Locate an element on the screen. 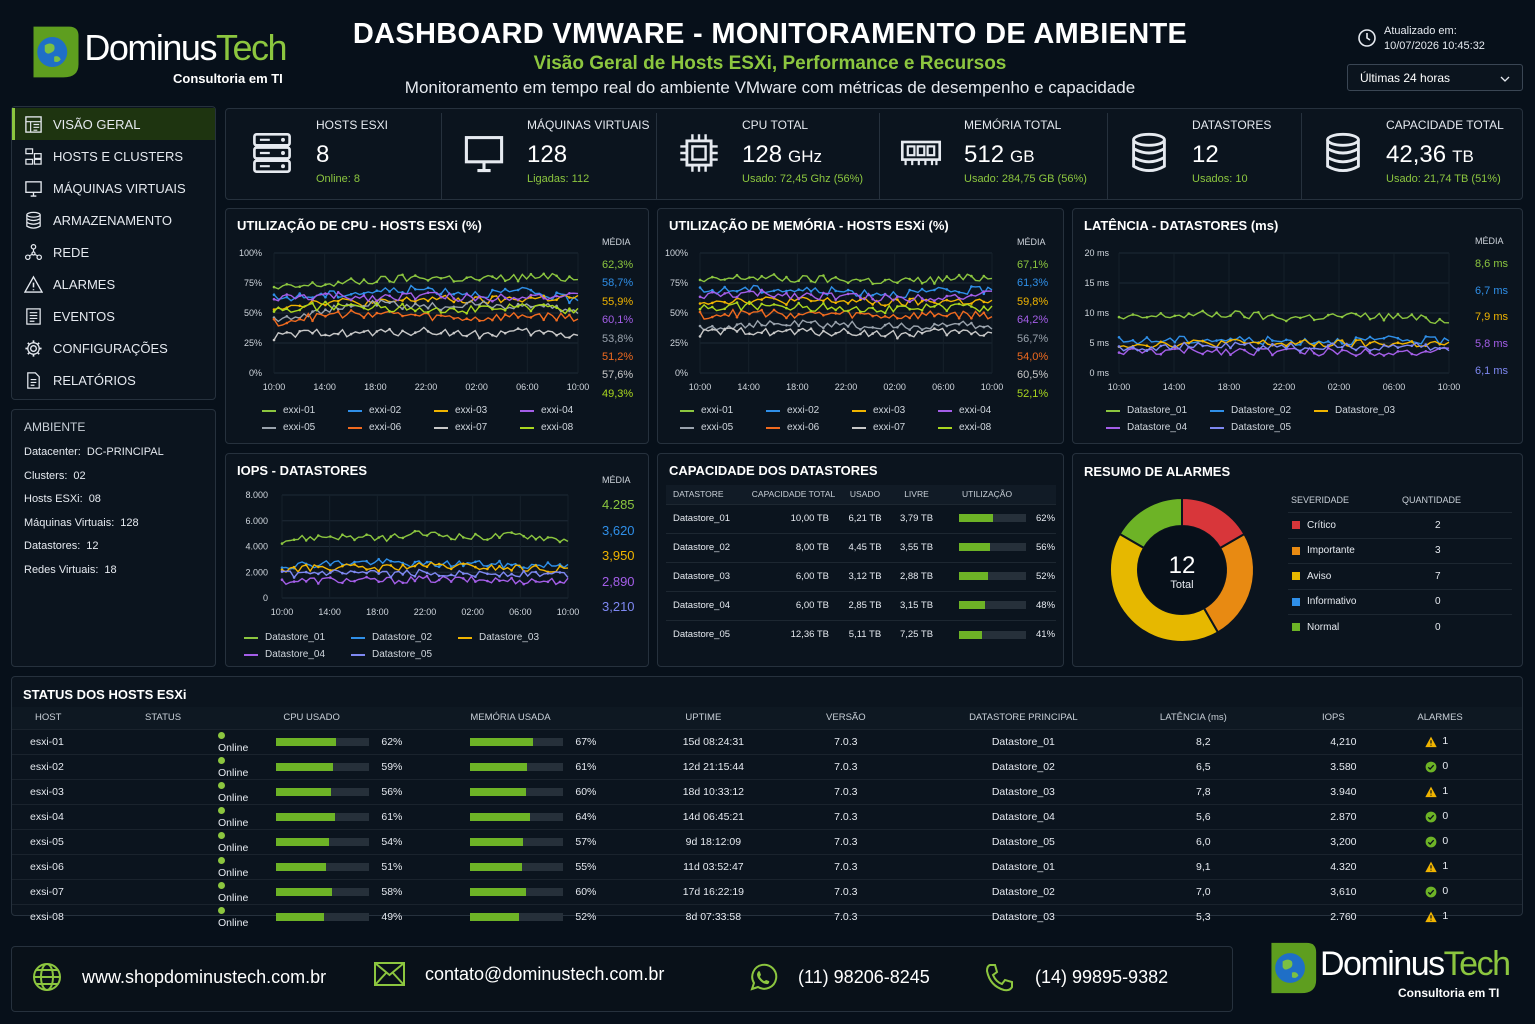  severity-row-aviso: Aviso 7 is located at coordinates (1400, 575).